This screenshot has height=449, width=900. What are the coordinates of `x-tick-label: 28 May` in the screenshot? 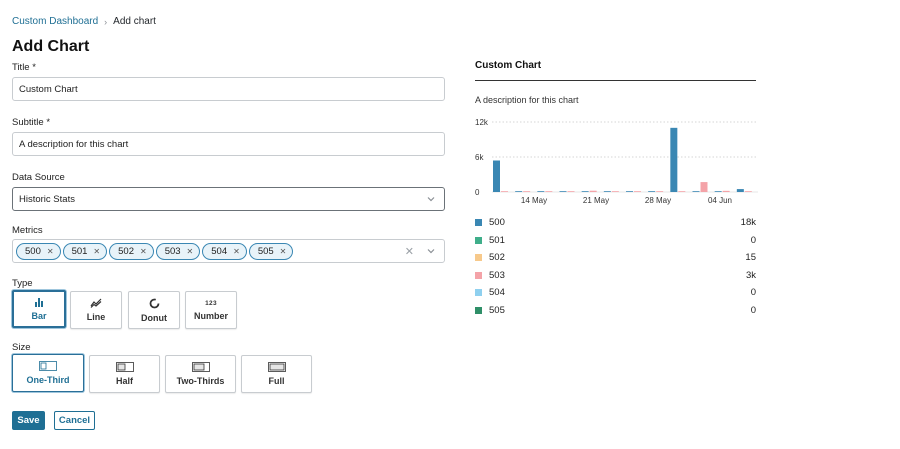 It's located at (658, 200).